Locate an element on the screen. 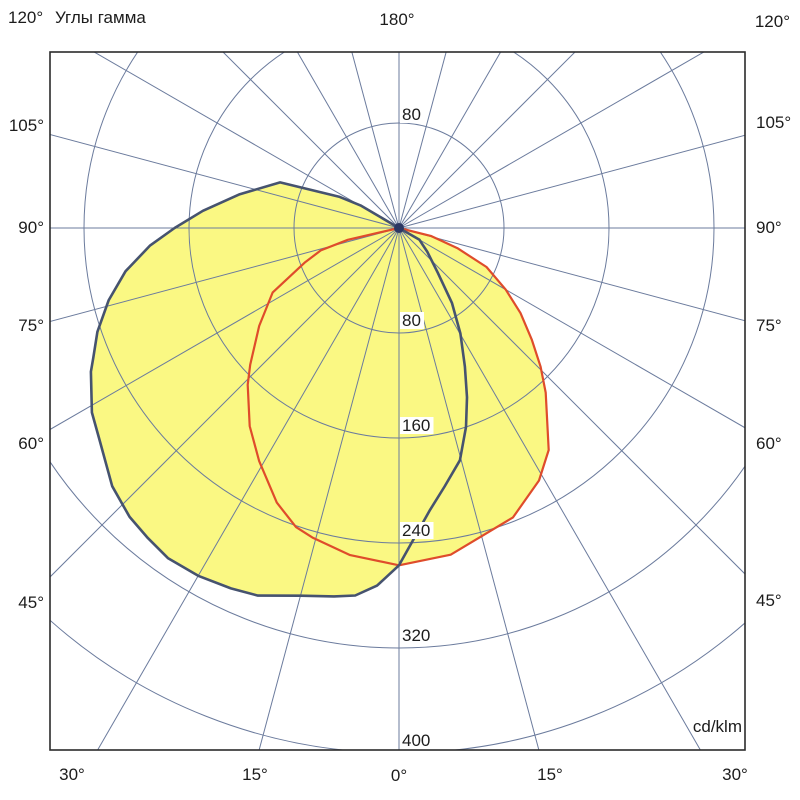  value-label-above-80-bg is located at coordinates (412, 114).